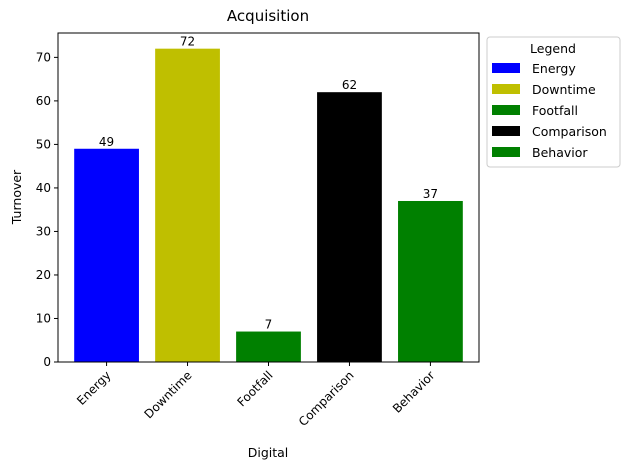 This screenshot has width=629, height=470. I want to click on bar-comparison, so click(349, 227).